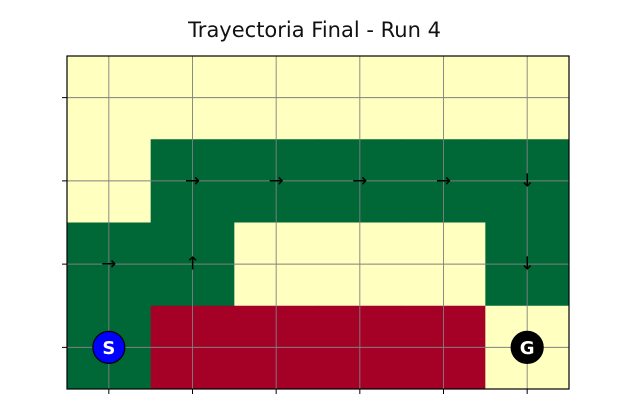 The image size is (629, 420). What do you see at coordinates (192, 264) in the screenshot?
I see `path-arrow: ↑` at bounding box center [192, 264].